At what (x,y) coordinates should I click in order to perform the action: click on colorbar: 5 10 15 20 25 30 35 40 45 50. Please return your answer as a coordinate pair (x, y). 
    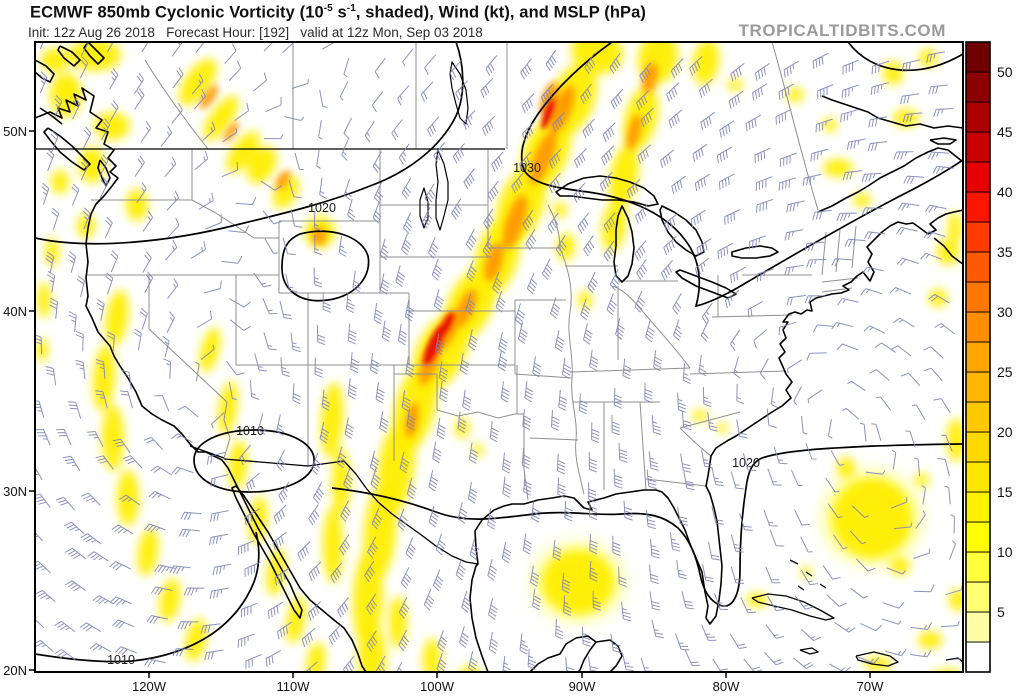
    Looking at the image, I should click on (989, 357).